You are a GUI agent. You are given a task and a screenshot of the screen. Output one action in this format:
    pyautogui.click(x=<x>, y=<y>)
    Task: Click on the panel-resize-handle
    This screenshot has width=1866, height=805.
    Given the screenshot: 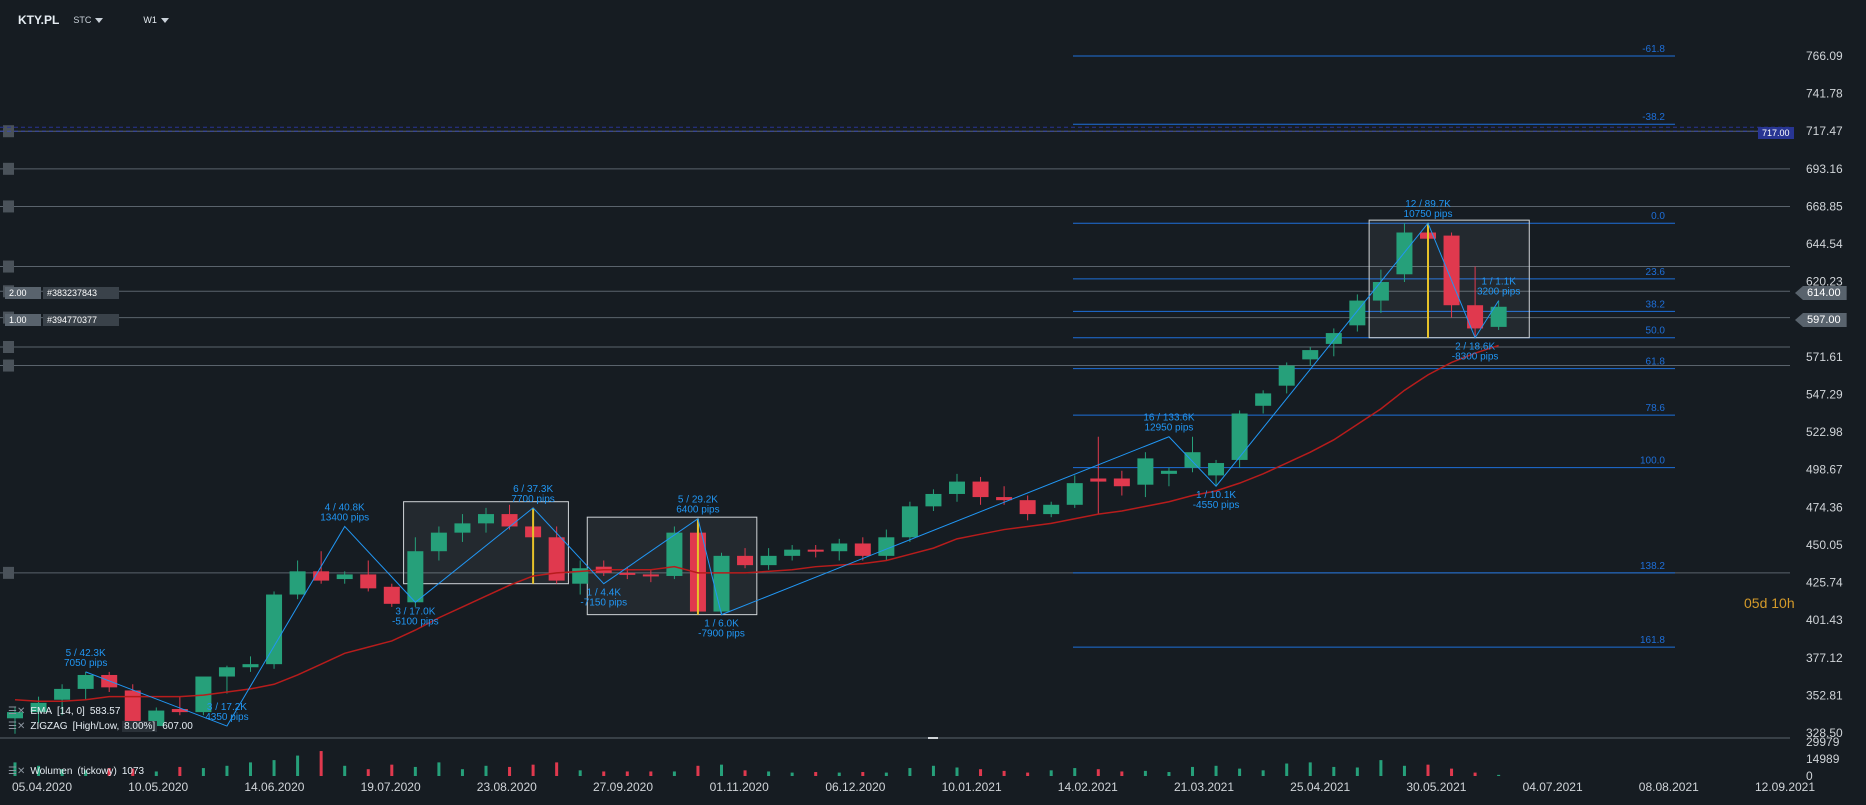 What is the action you would take?
    pyautogui.click(x=933, y=738)
    